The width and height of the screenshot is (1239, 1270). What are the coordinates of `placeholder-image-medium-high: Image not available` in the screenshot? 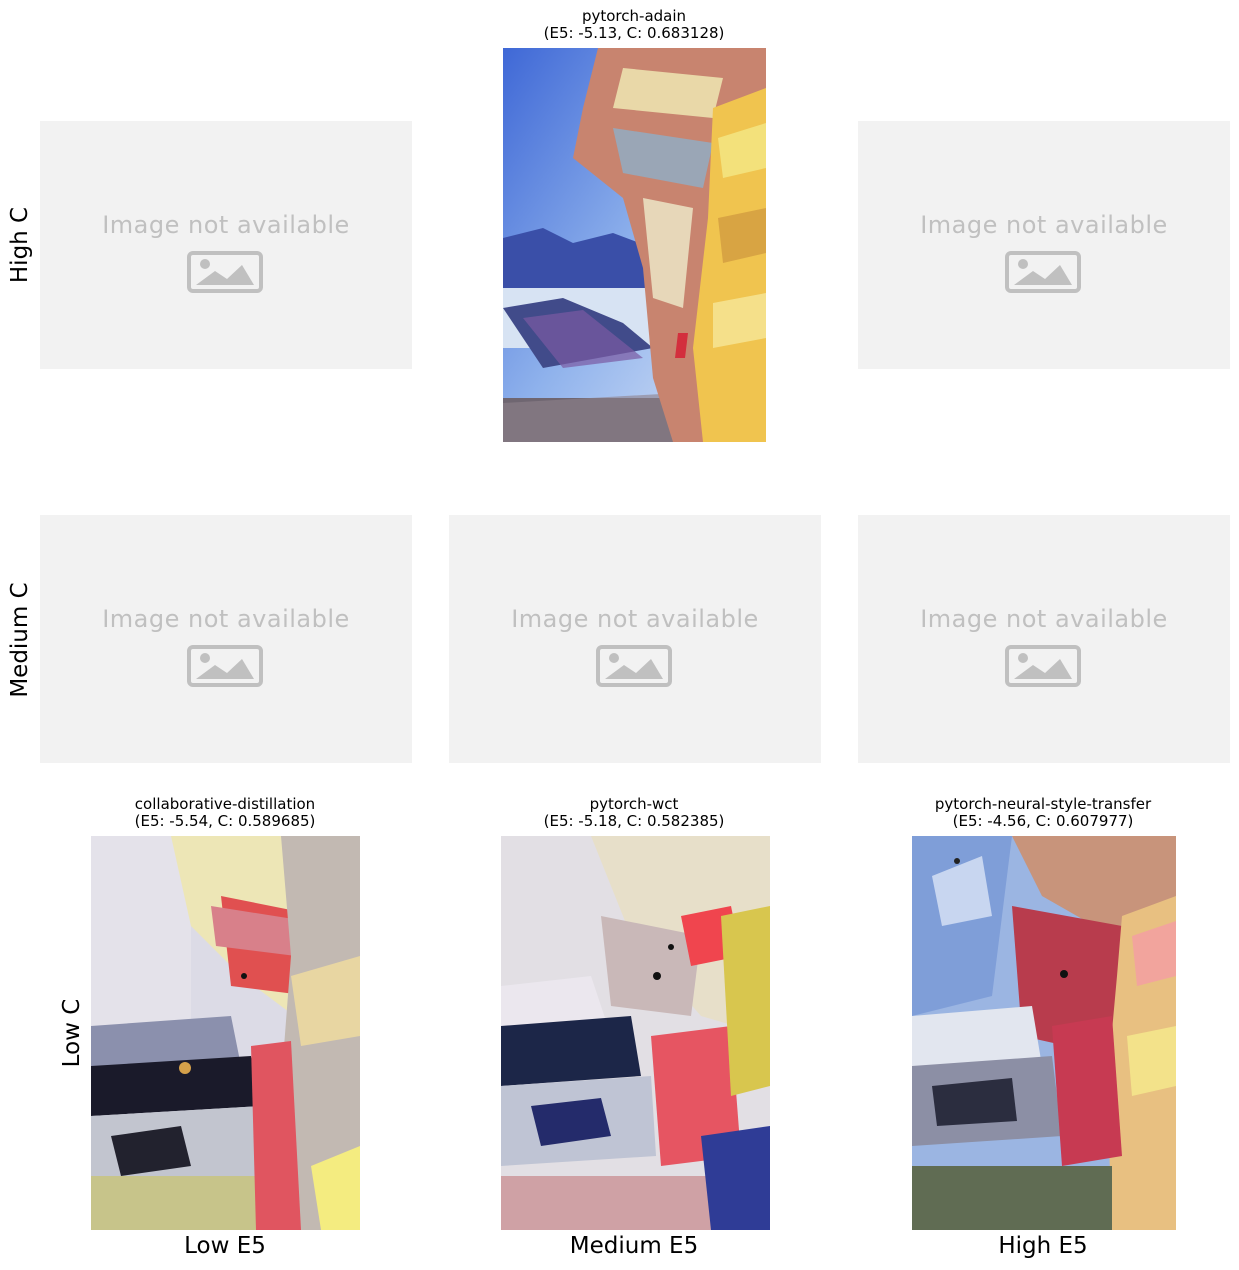 It's located at (1044, 639).